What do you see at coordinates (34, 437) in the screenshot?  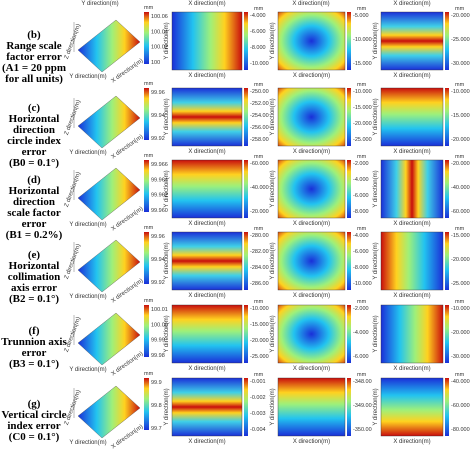 I see `row-label: (C0 = 0.1°)` at bounding box center [34, 437].